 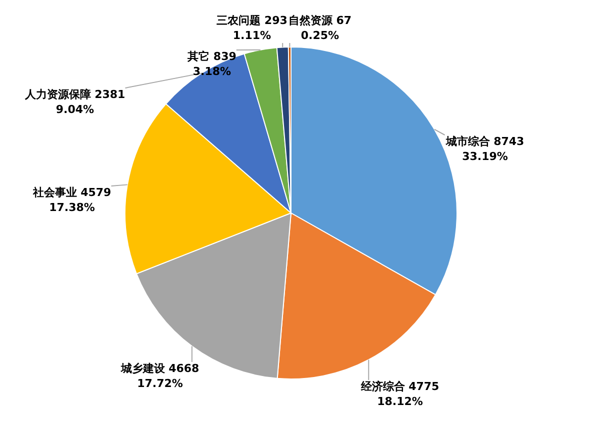 What do you see at coordinates (400, 394) in the screenshot?
I see `slice-label: 经济综合 4775 18.12%` at bounding box center [400, 394].